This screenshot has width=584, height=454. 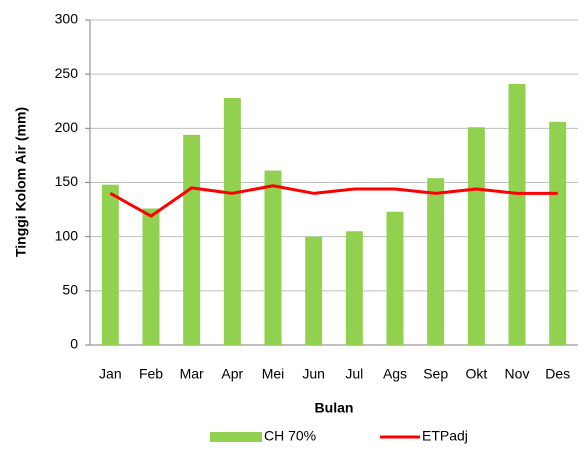 I want to click on x-tick-label: Nov, so click(x=517, y=374).